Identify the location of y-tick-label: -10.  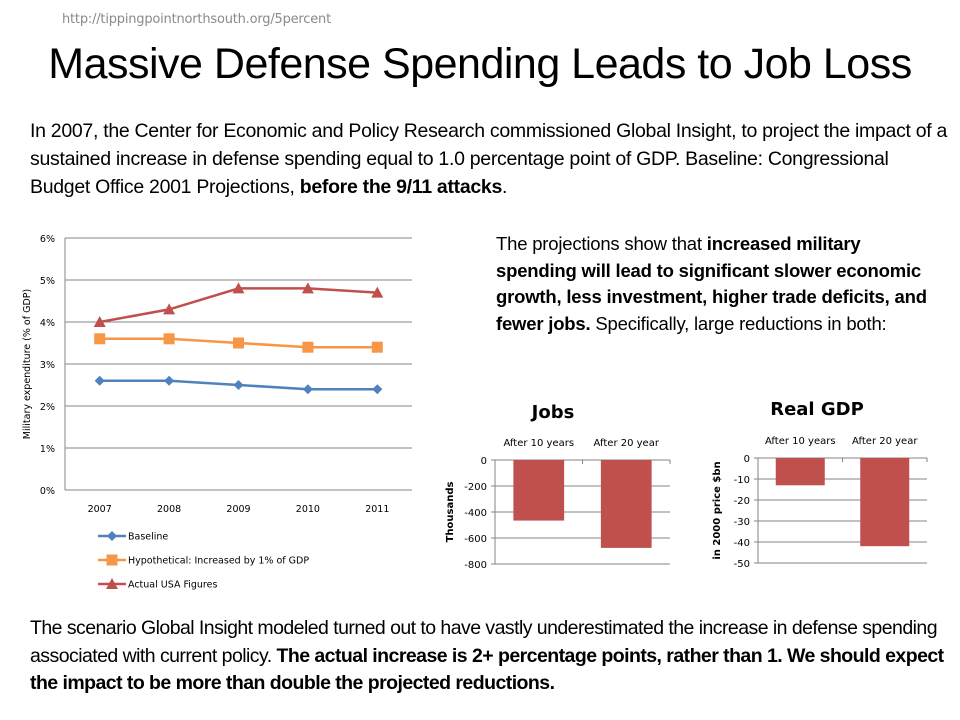
(742, 480).